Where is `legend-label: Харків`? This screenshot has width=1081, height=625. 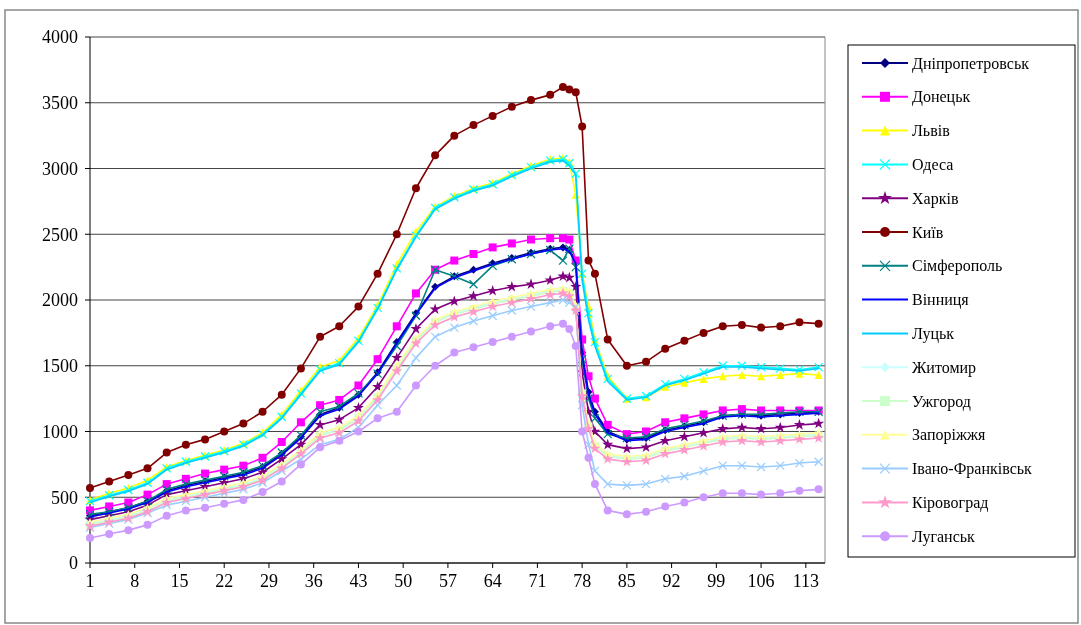 legend-label: Харків is located at coordinates (935, 198).